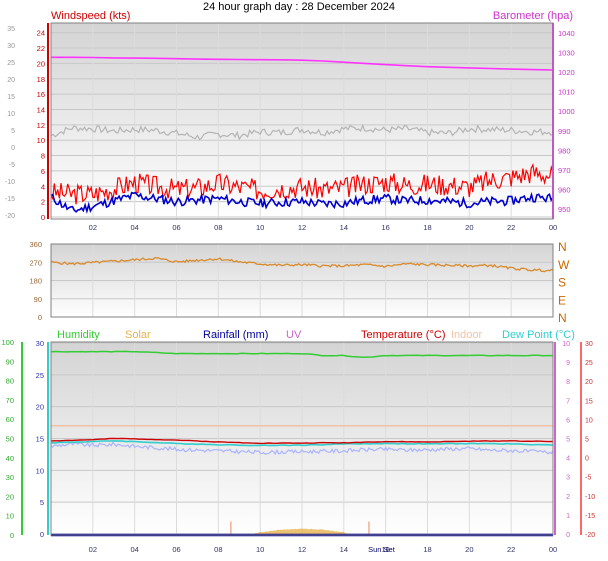 Image resolution: width=608 pixels, height=561 pixels. What do you see at coordinates (590, 535) in the screenshot?
I see `temperature-tick-label: -20` at bounding box center [590, 535].